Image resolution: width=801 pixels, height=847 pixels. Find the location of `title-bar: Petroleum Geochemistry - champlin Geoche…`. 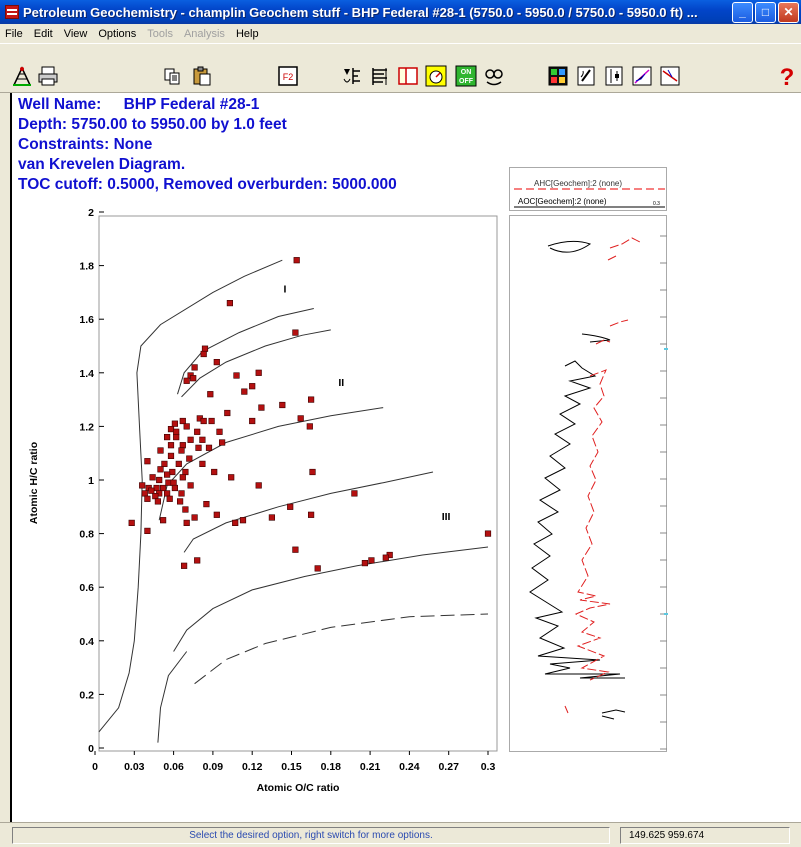

title-bar: Petroleum Geochemistry - champlin Geoche… is located at coordinates (400, 12).